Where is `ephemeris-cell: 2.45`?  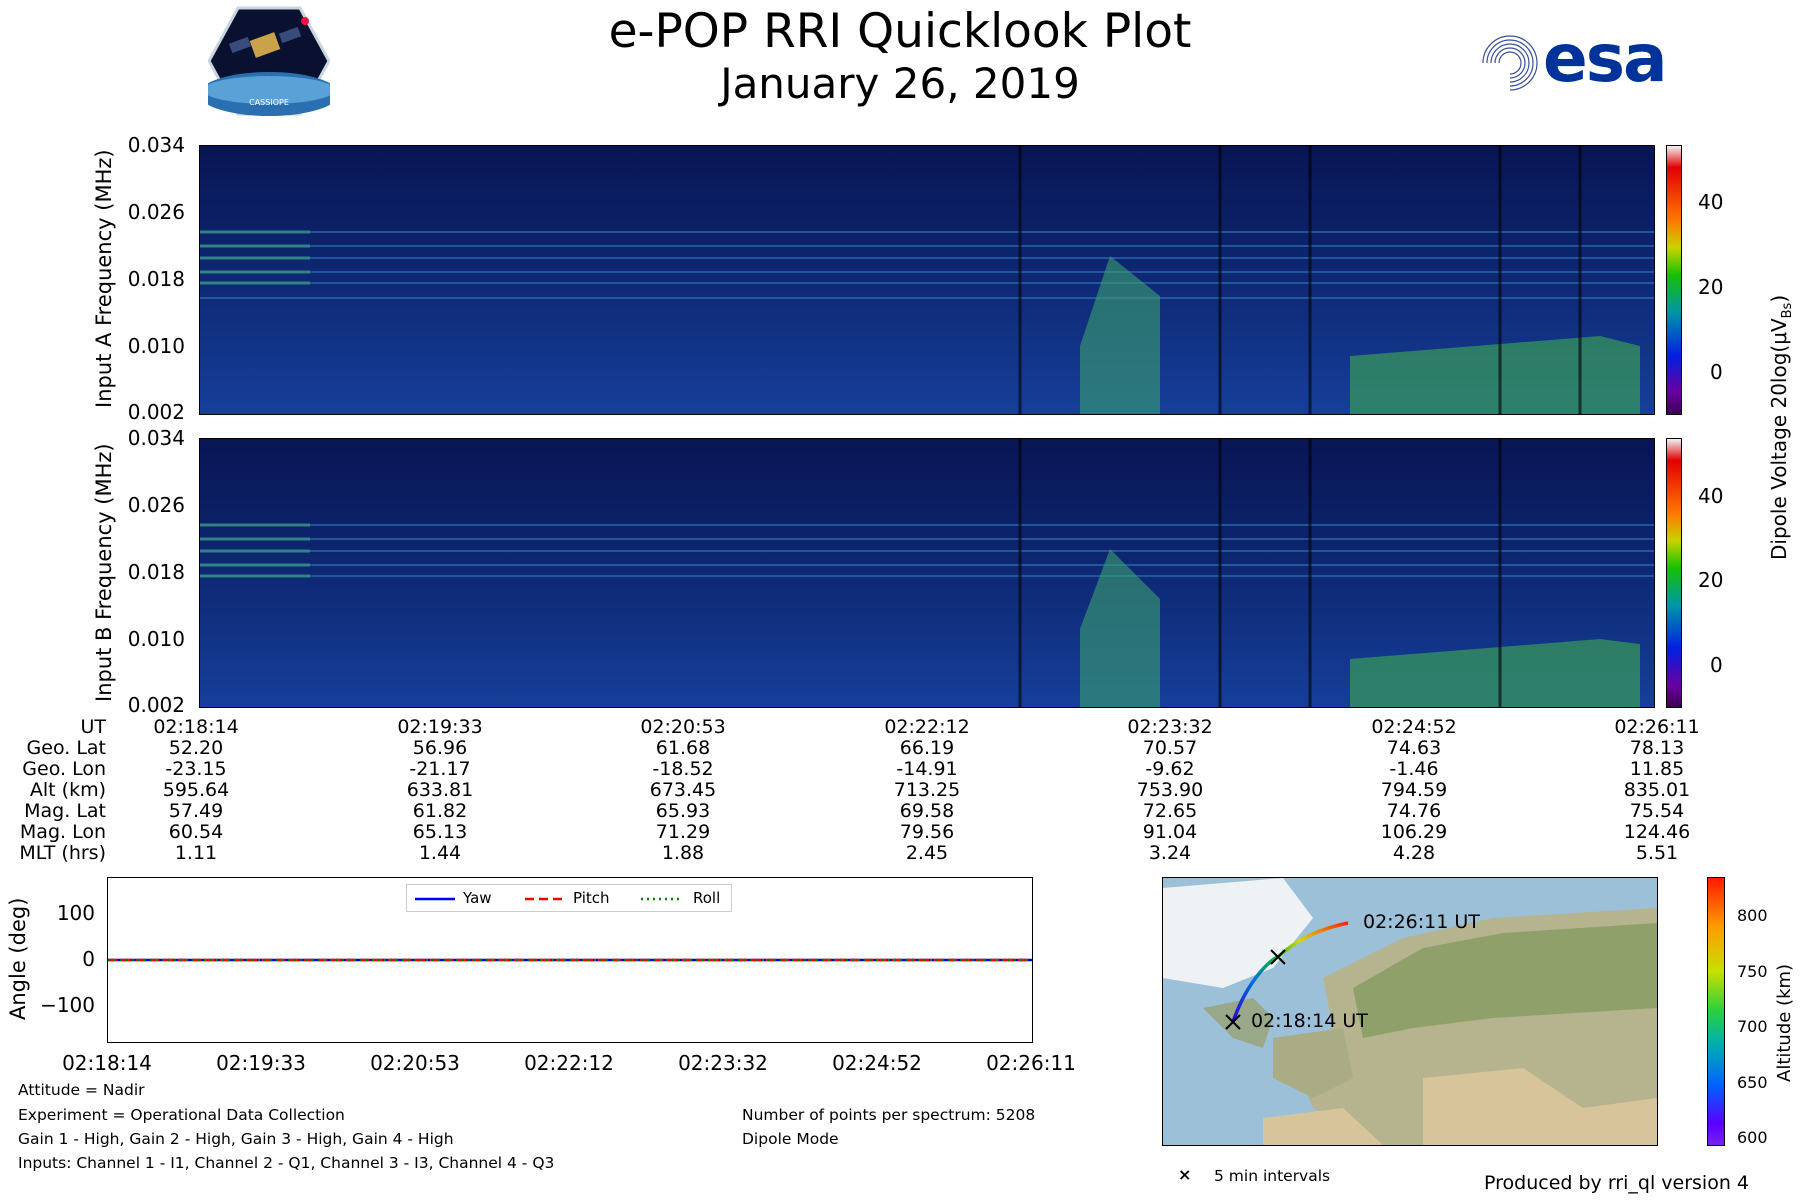 ephemeris-cell: 2.45 is located at coordinates (927, 853).